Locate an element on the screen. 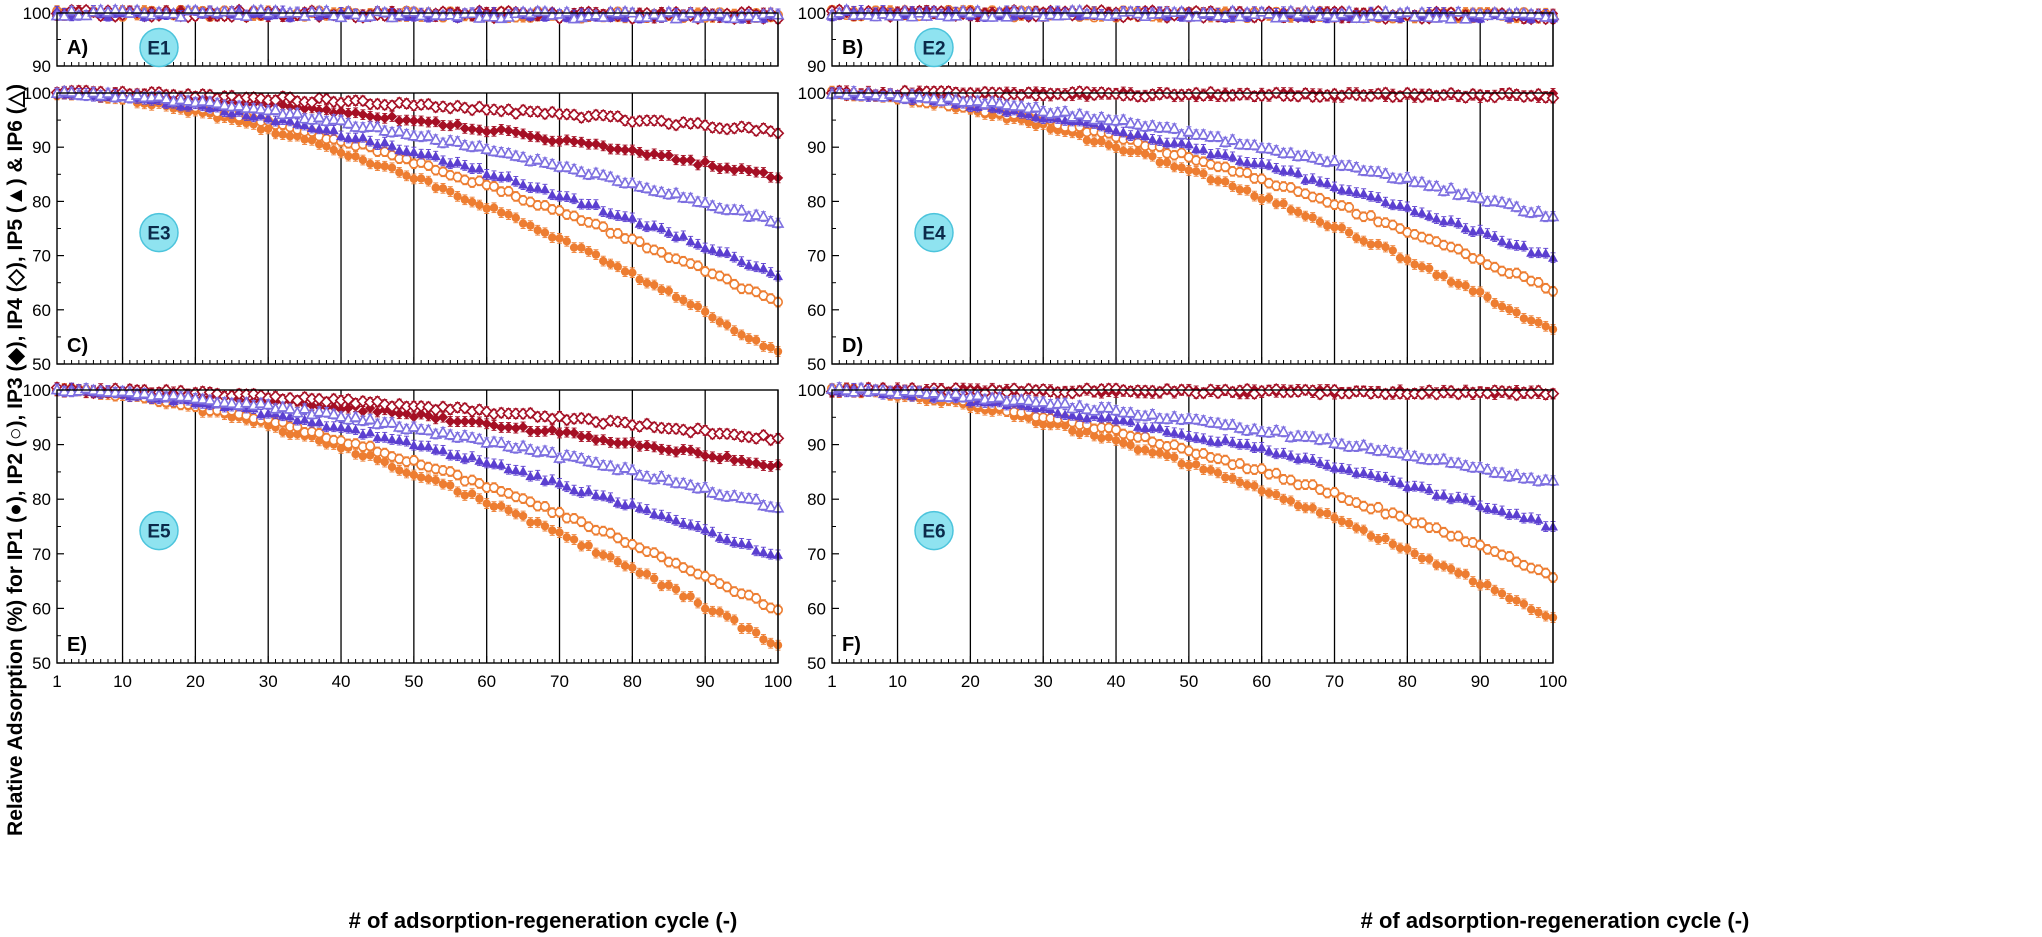  panel-a: 90 100 A) E1 is located at coordinates (404, 39).